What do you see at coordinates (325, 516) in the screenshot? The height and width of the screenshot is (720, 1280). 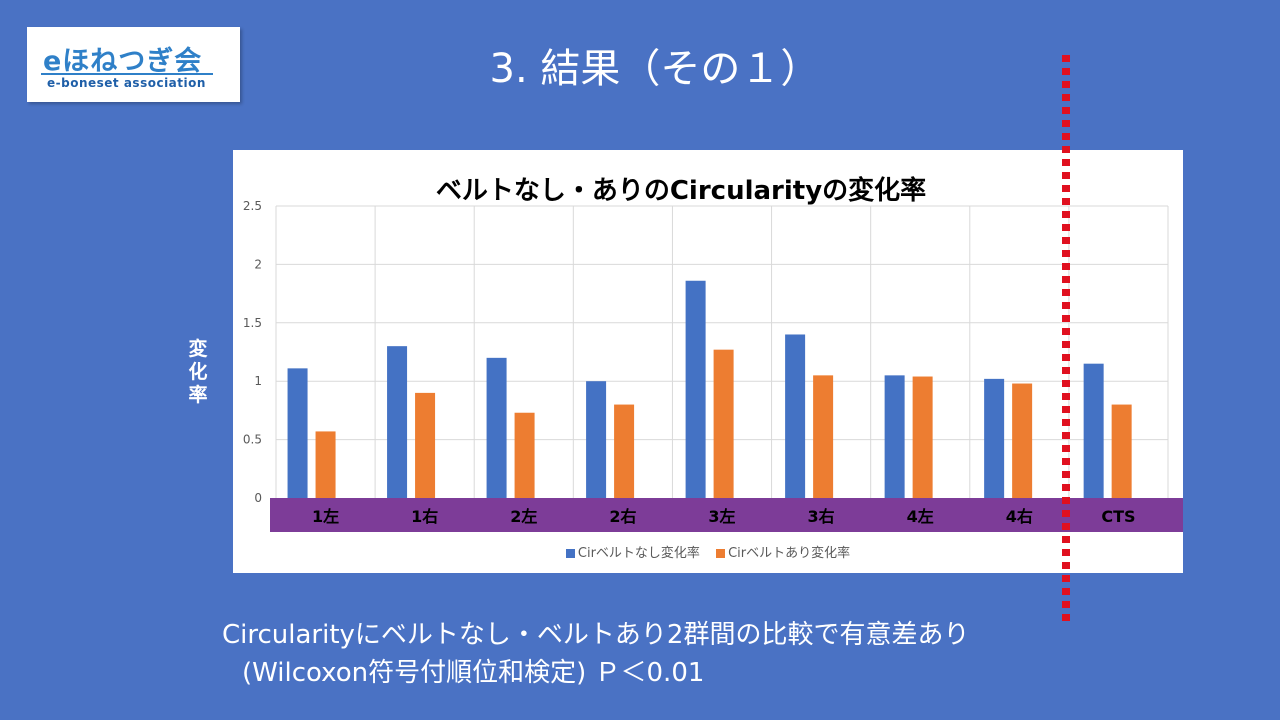 I see `x-tick-label: 1左` at bounding box center [325, 516].